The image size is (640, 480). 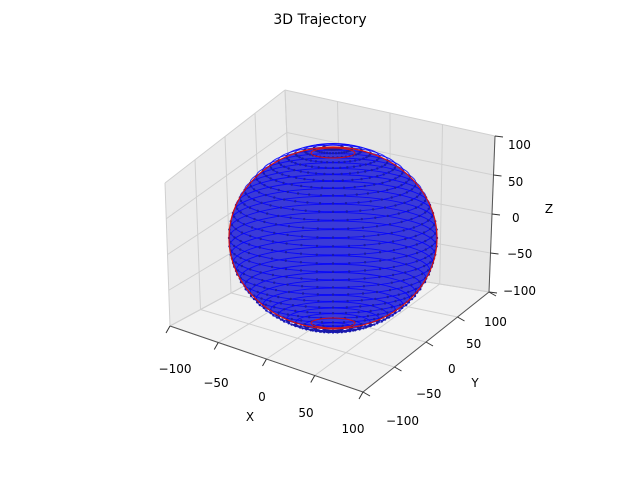 I want to click on sphere-outline, so click(x=333, y=238).